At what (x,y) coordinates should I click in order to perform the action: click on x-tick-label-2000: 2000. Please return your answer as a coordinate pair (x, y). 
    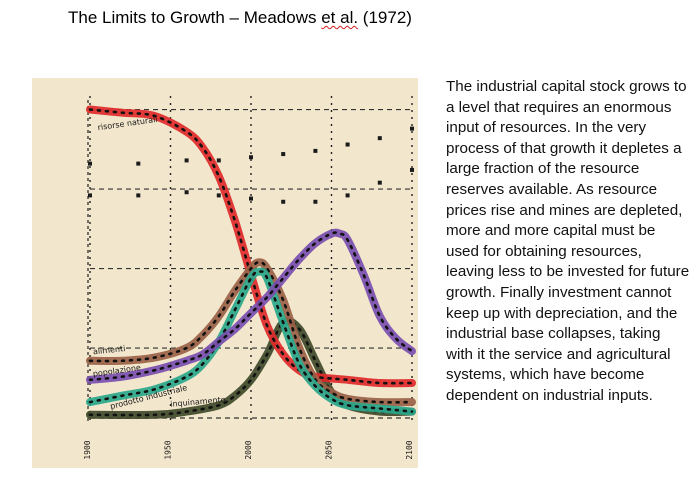
    Looking at the image, I should click on (248, 449).